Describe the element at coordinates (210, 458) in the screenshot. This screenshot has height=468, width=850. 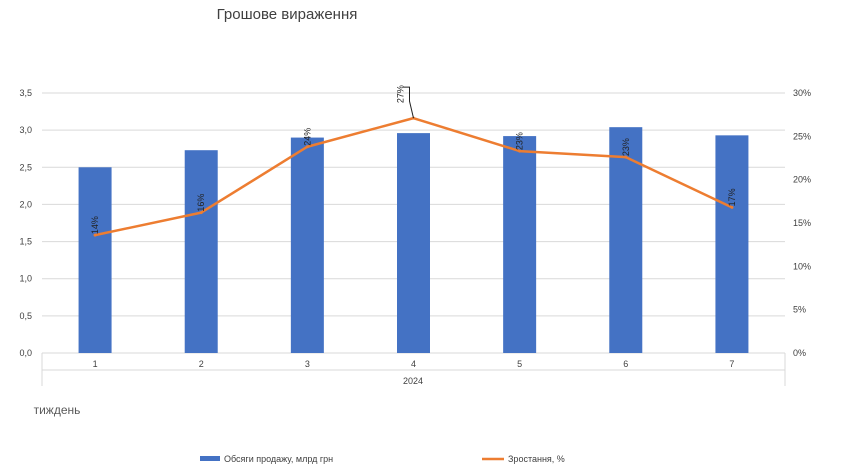
I see `legend-swatch-bars` at that location.